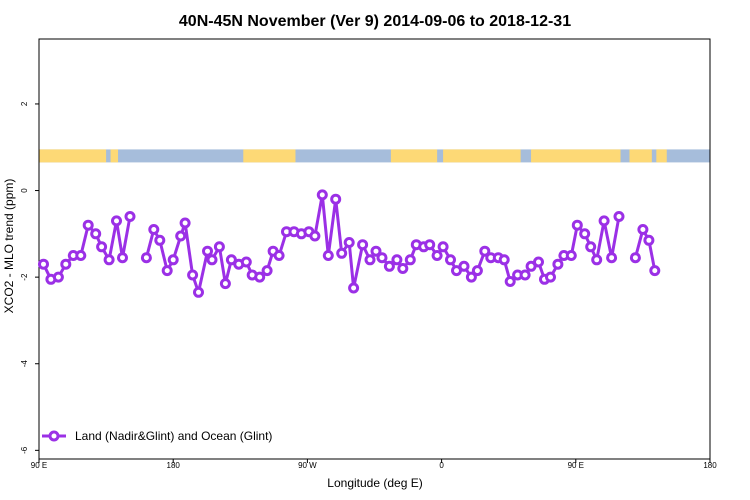 The image size is (750, 500). What do you see at coordinates (374, 483) in the screenshot?
I see `x-axis-label: Longitude (deg E)` at bounding box center [374, 483].